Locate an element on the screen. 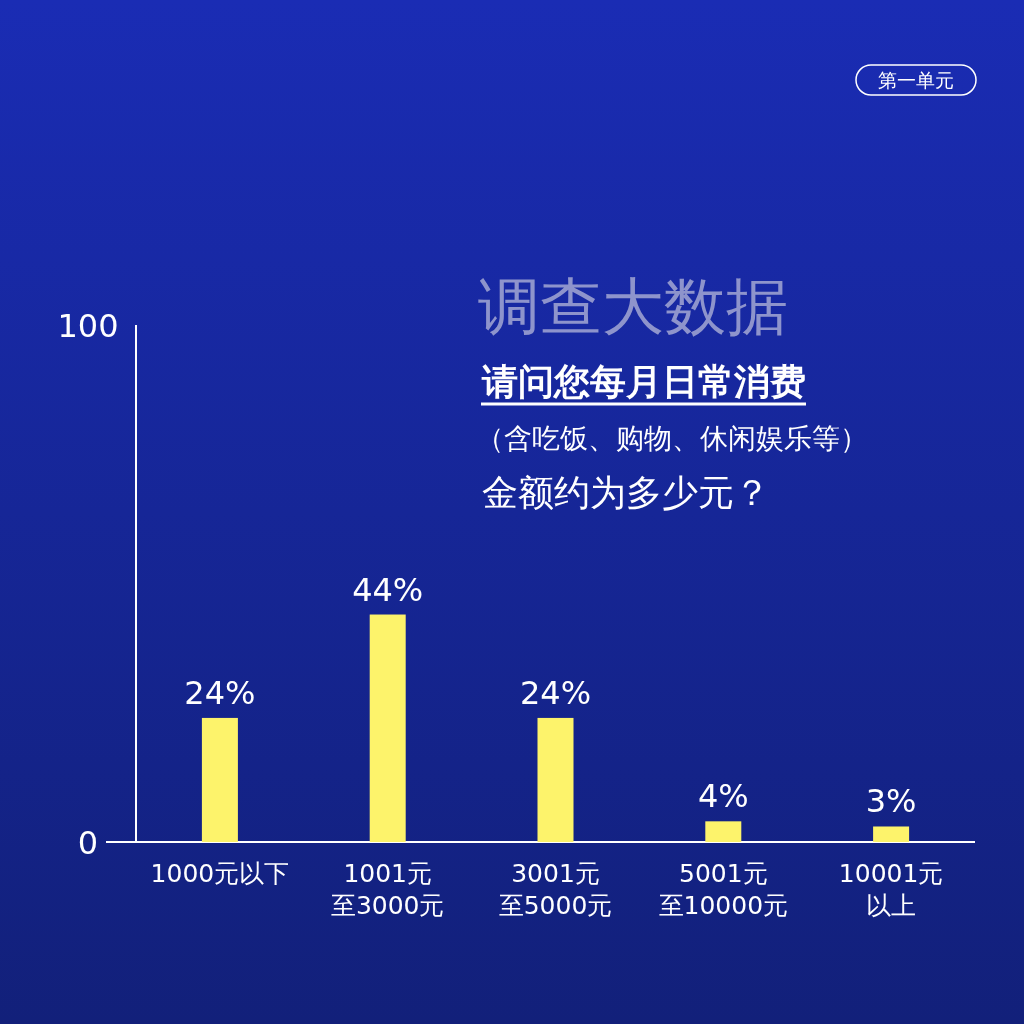 The image size is (1024, 1024). text: 第一单元 is located at coordinates (916, 80).